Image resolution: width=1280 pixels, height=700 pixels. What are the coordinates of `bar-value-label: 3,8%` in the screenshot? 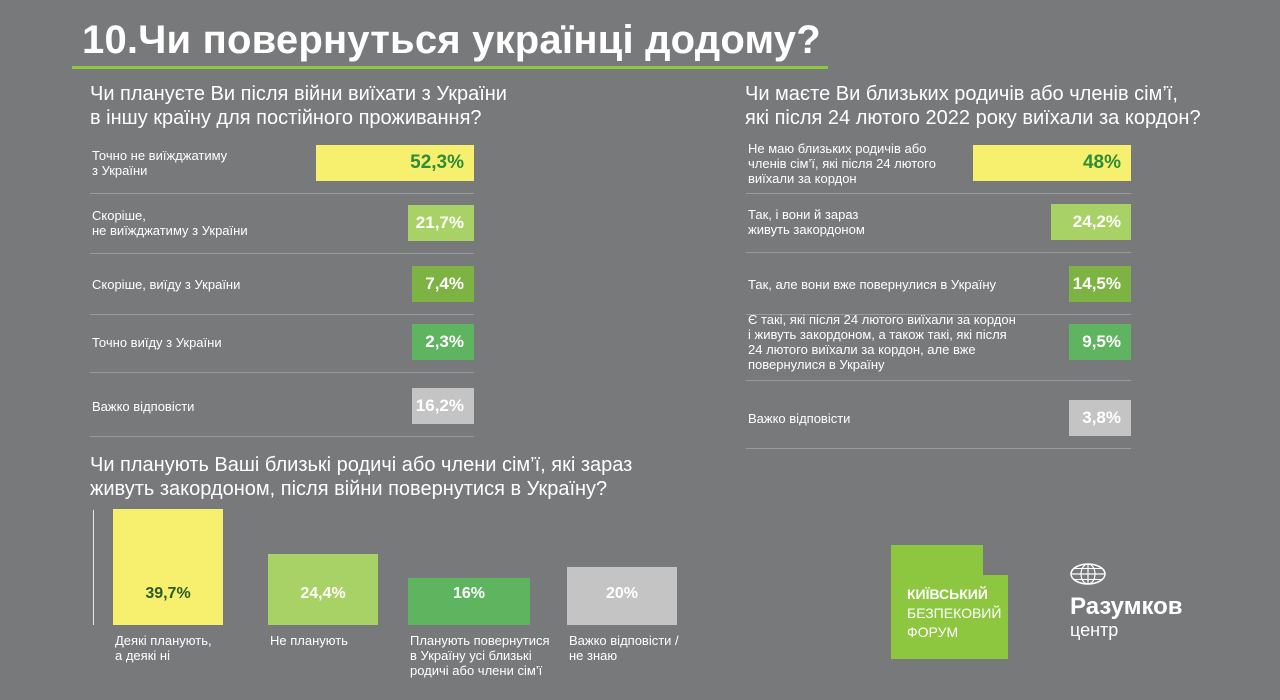 It's located at (1101, 417).